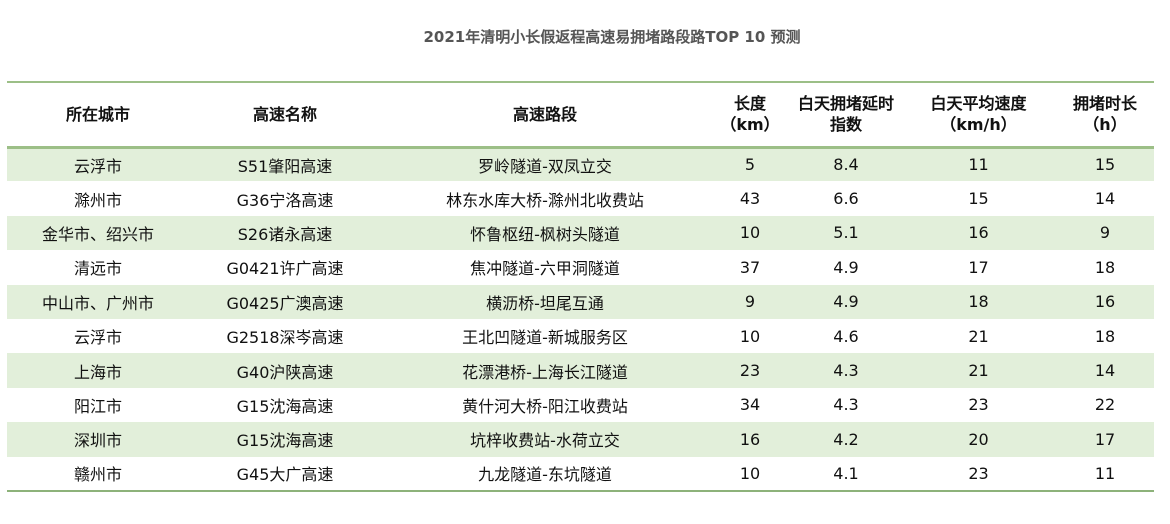 This screenshot has width=1170, height=524. I want to click on table-cell: 罗岭隧道-双凤立交, so click(545, 166).